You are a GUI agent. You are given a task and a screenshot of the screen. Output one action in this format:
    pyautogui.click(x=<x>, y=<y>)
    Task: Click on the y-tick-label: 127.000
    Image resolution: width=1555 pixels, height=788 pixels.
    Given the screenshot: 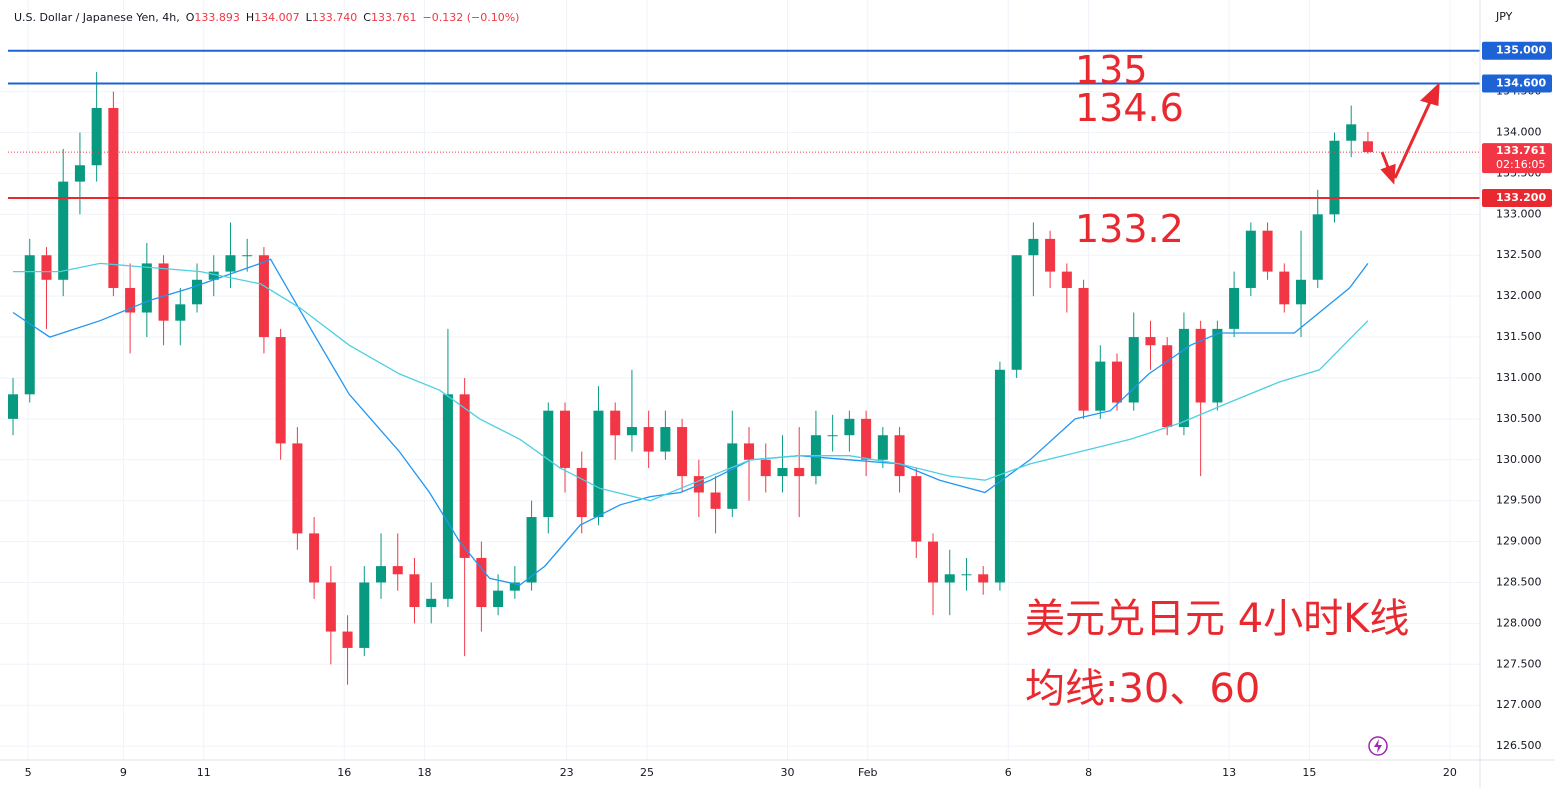 What is the action you would take?
    pyautogui.click(x=1519, y=704)
    